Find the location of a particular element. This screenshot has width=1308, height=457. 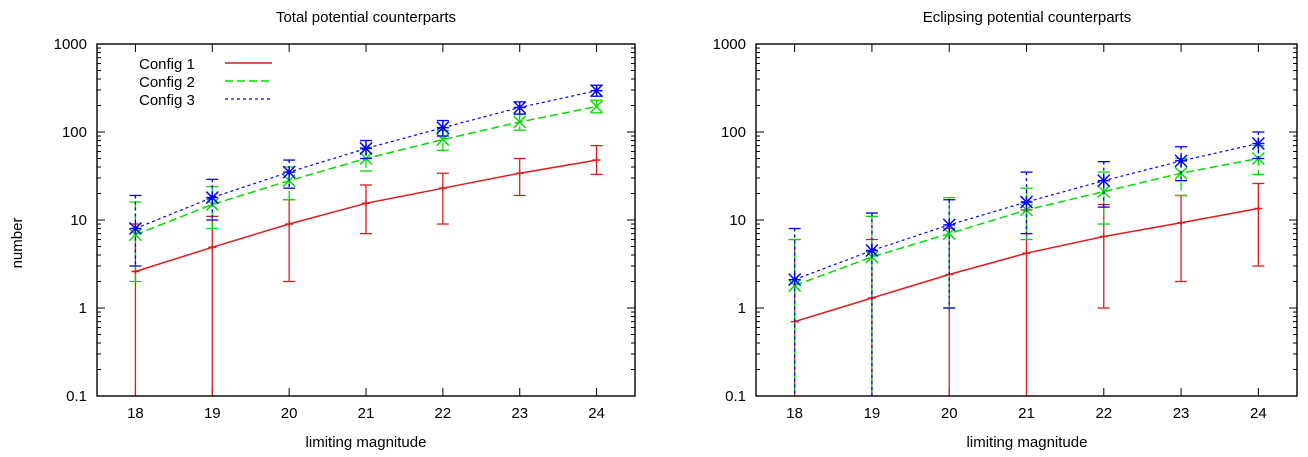

legend-label-config-2: Config 2 is located at coordinates (167, 82).